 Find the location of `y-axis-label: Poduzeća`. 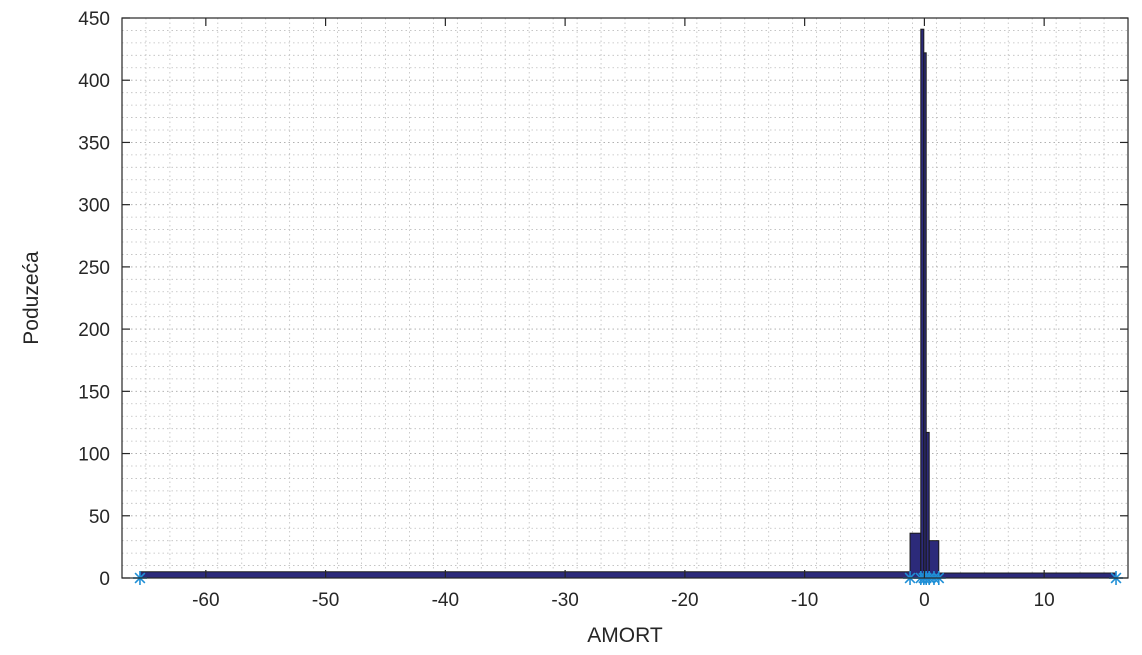

y-axis-label: Poduzeća is located at coordinates (31, 298).